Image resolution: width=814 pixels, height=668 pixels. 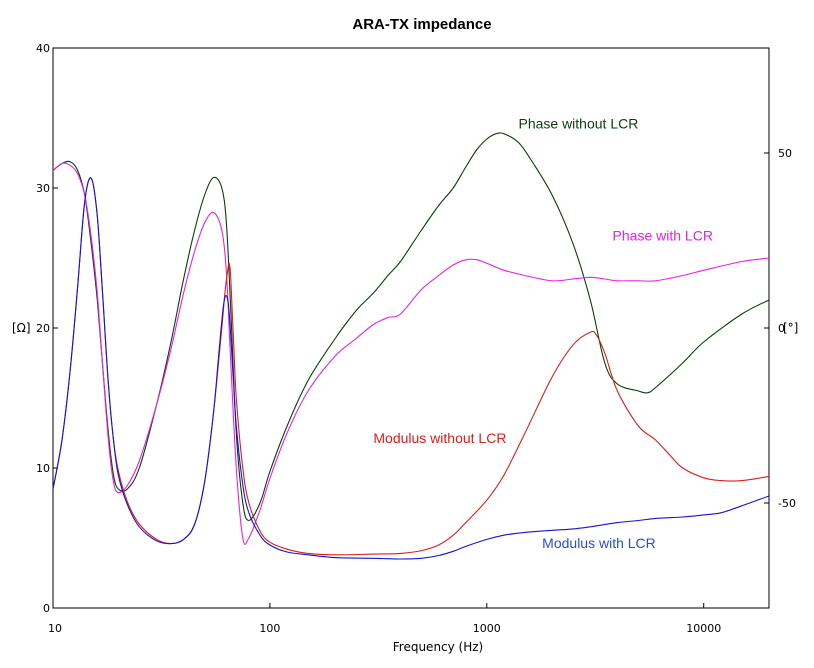 I want to click on y-left-tick-label-1: 10, so click(x=43, y=468).